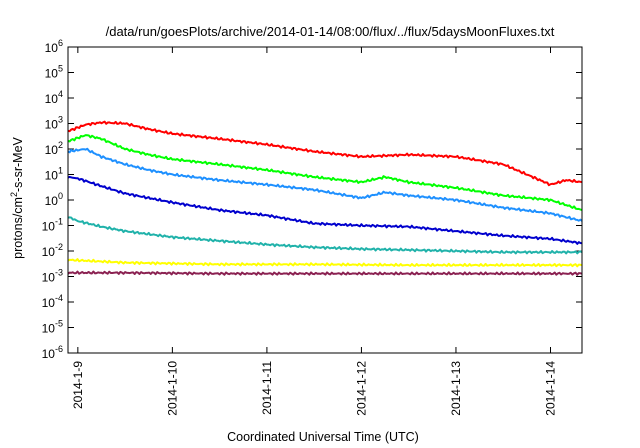  What do you see at coordinates (17, 197) in the screenshot?
I see `y-axis-label: protons/cm2-s-sr-MeV` at bounding box center [17, 197].